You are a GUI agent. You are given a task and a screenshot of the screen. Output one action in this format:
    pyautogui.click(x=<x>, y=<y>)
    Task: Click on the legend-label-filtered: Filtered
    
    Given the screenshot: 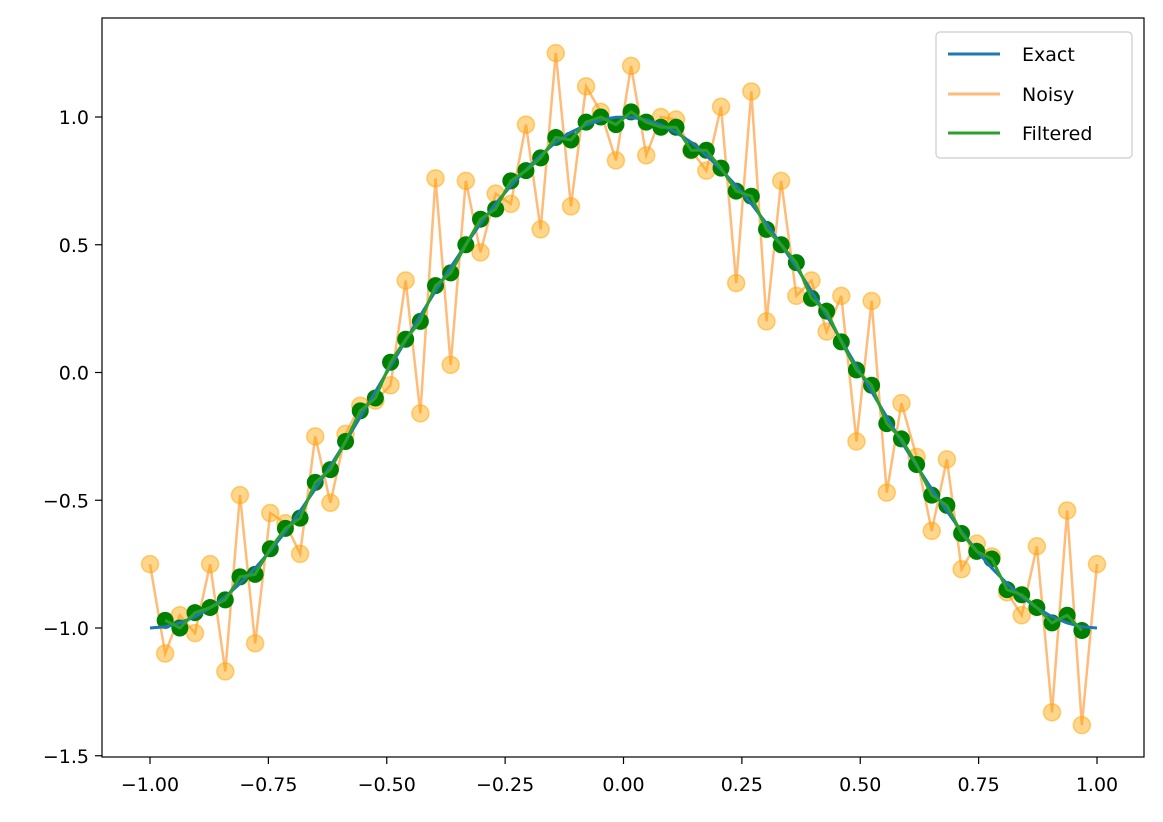 What is the action you would take?
    pyautogui.click(x=1057, y=134)
    